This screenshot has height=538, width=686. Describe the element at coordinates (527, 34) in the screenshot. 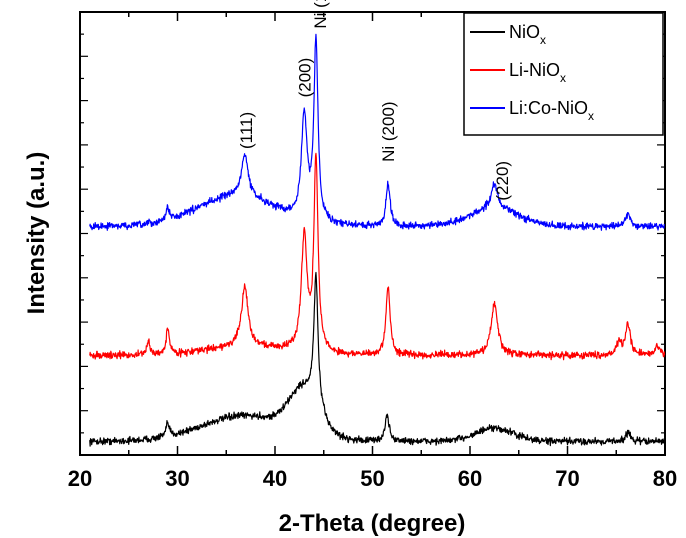

I see `legend-entry: NiOx` at that location.